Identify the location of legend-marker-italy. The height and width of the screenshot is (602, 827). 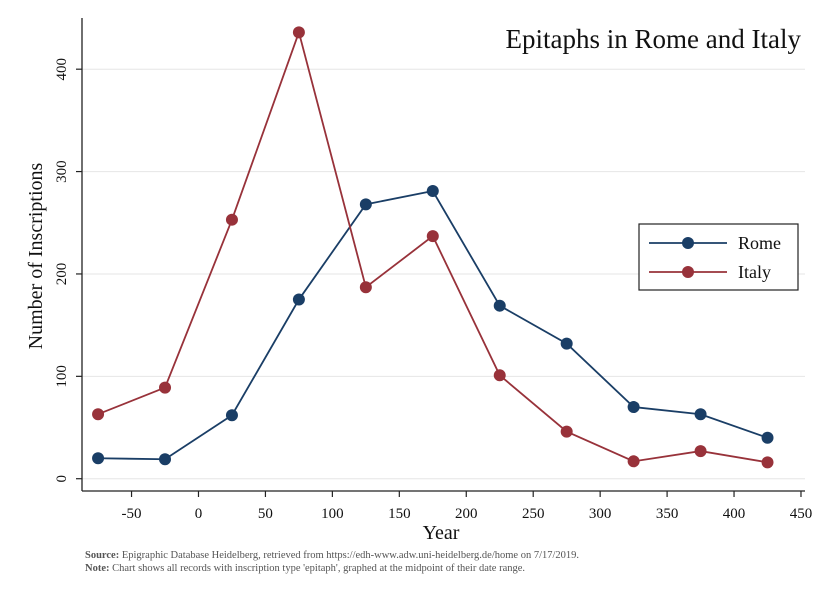
(688, 272).